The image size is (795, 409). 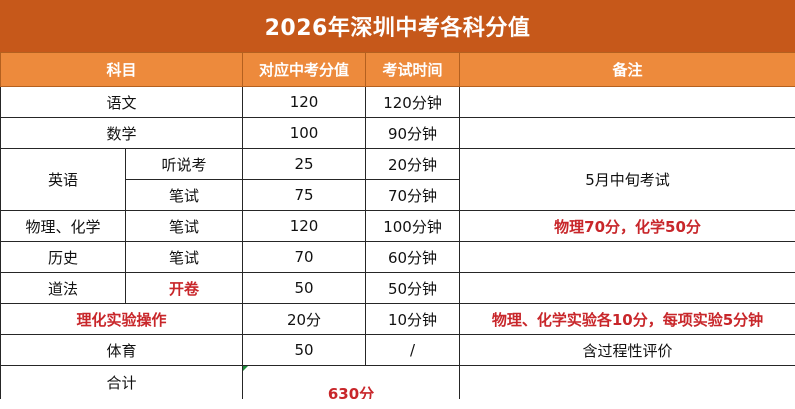 What do you see at coordinates (413, 164) in the screenshot?
I see `cell-time: 20分钟` at bounding box center [413, 164].